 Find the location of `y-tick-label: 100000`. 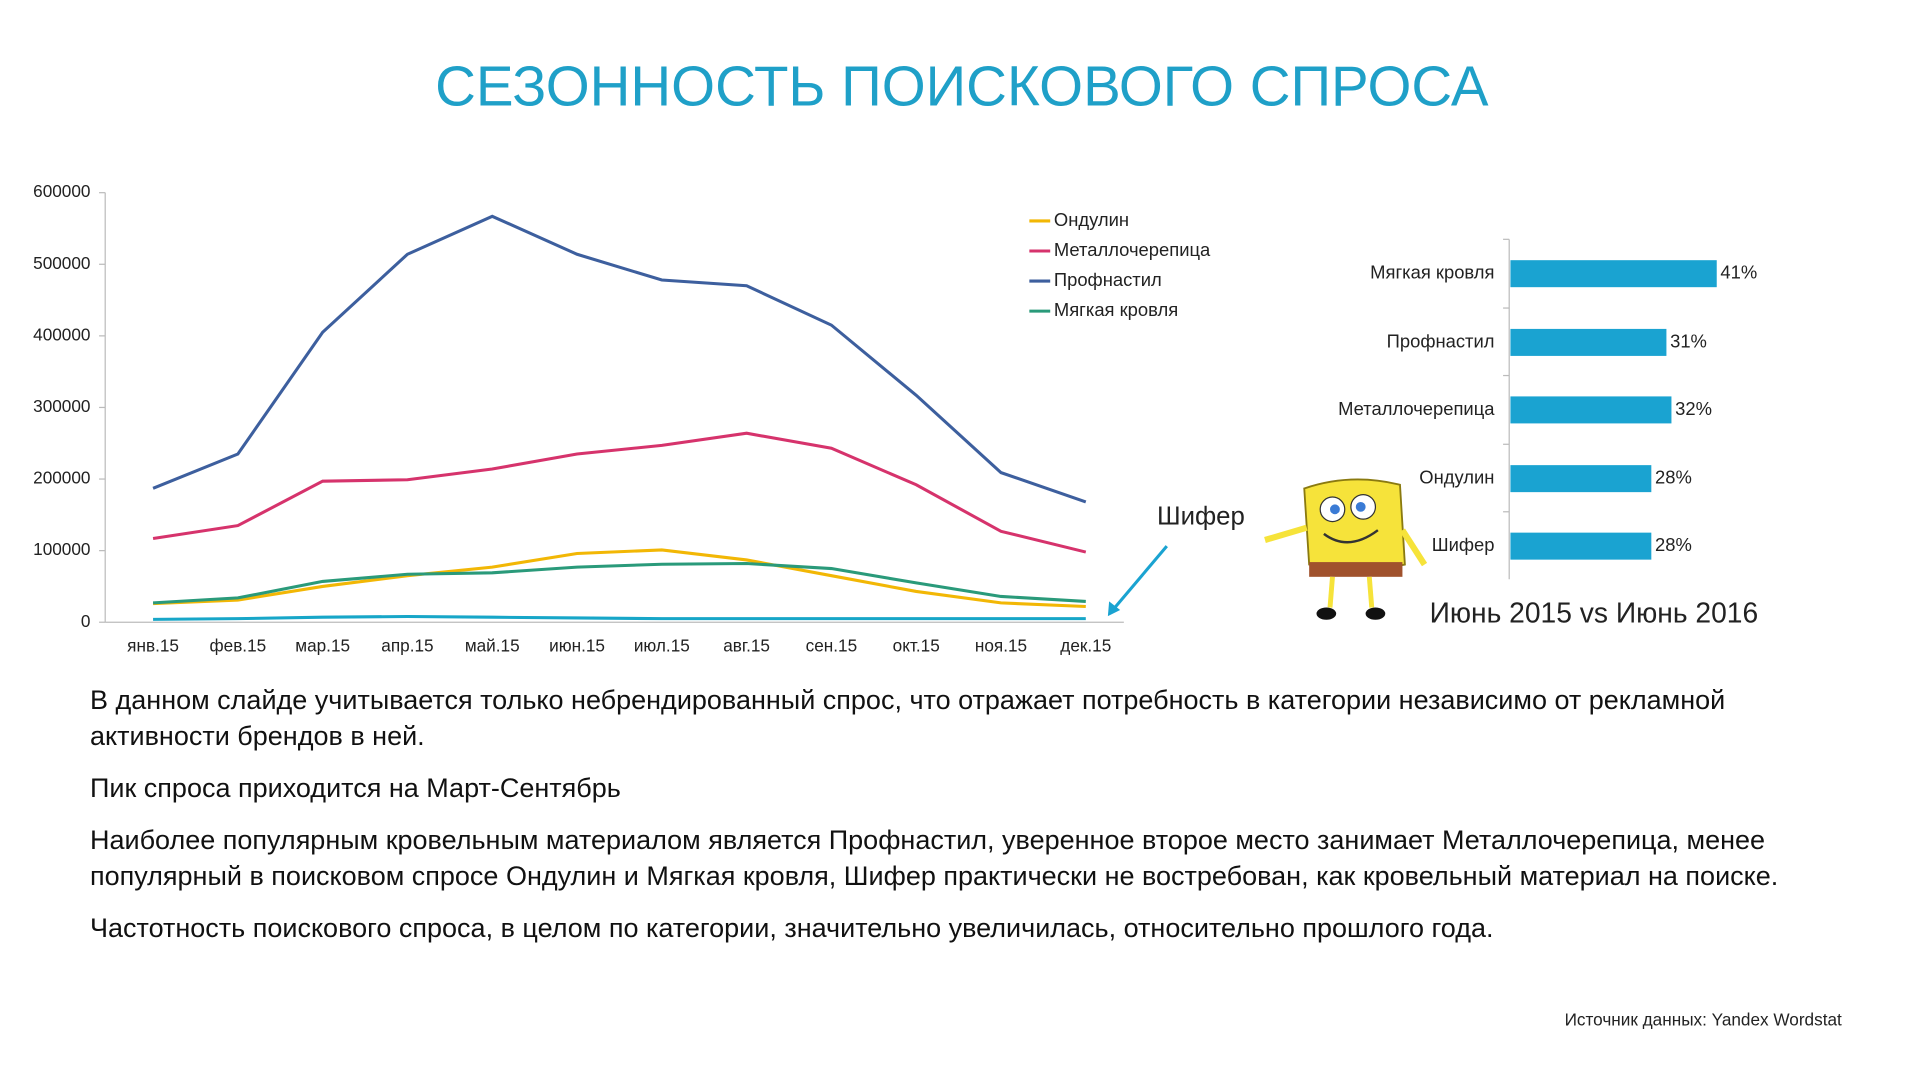

y-tick-label: 100000 is located at coordinates (61, 549).